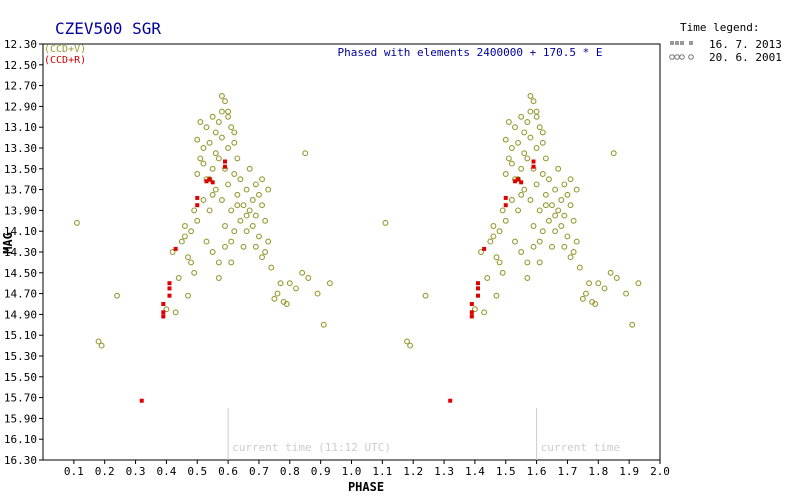 The width and height of the screenshot is (800, 500). I want to click on y-tick-label: 13.70, so click(20, 190).